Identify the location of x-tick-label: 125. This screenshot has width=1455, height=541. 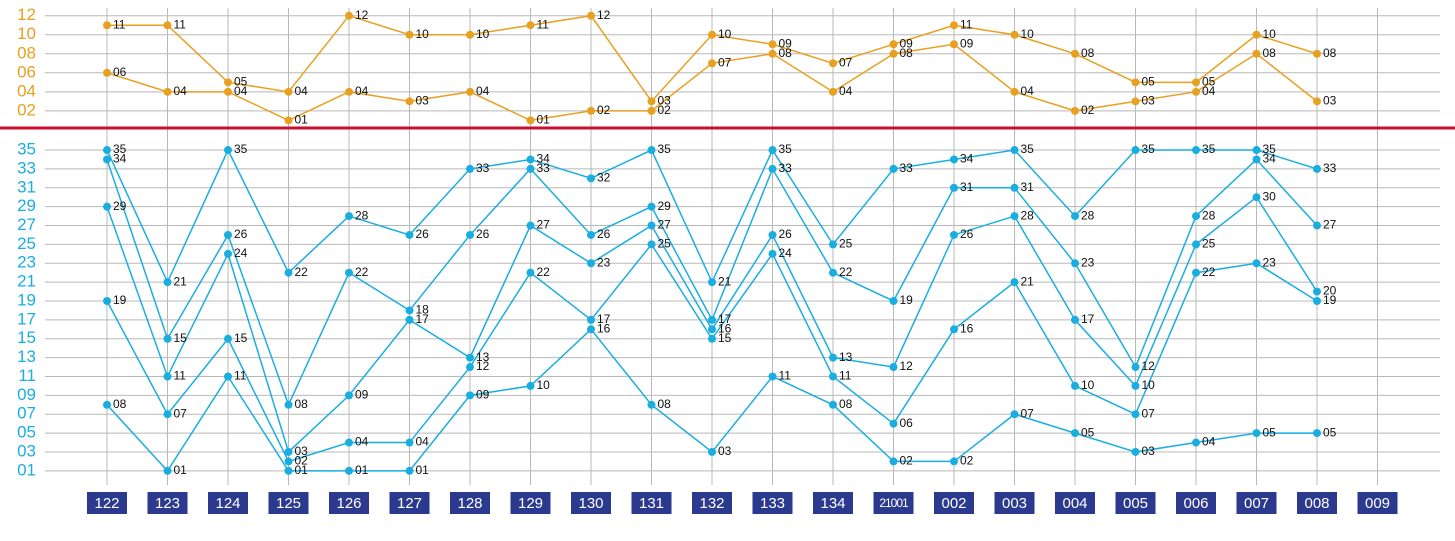
(288, 503).